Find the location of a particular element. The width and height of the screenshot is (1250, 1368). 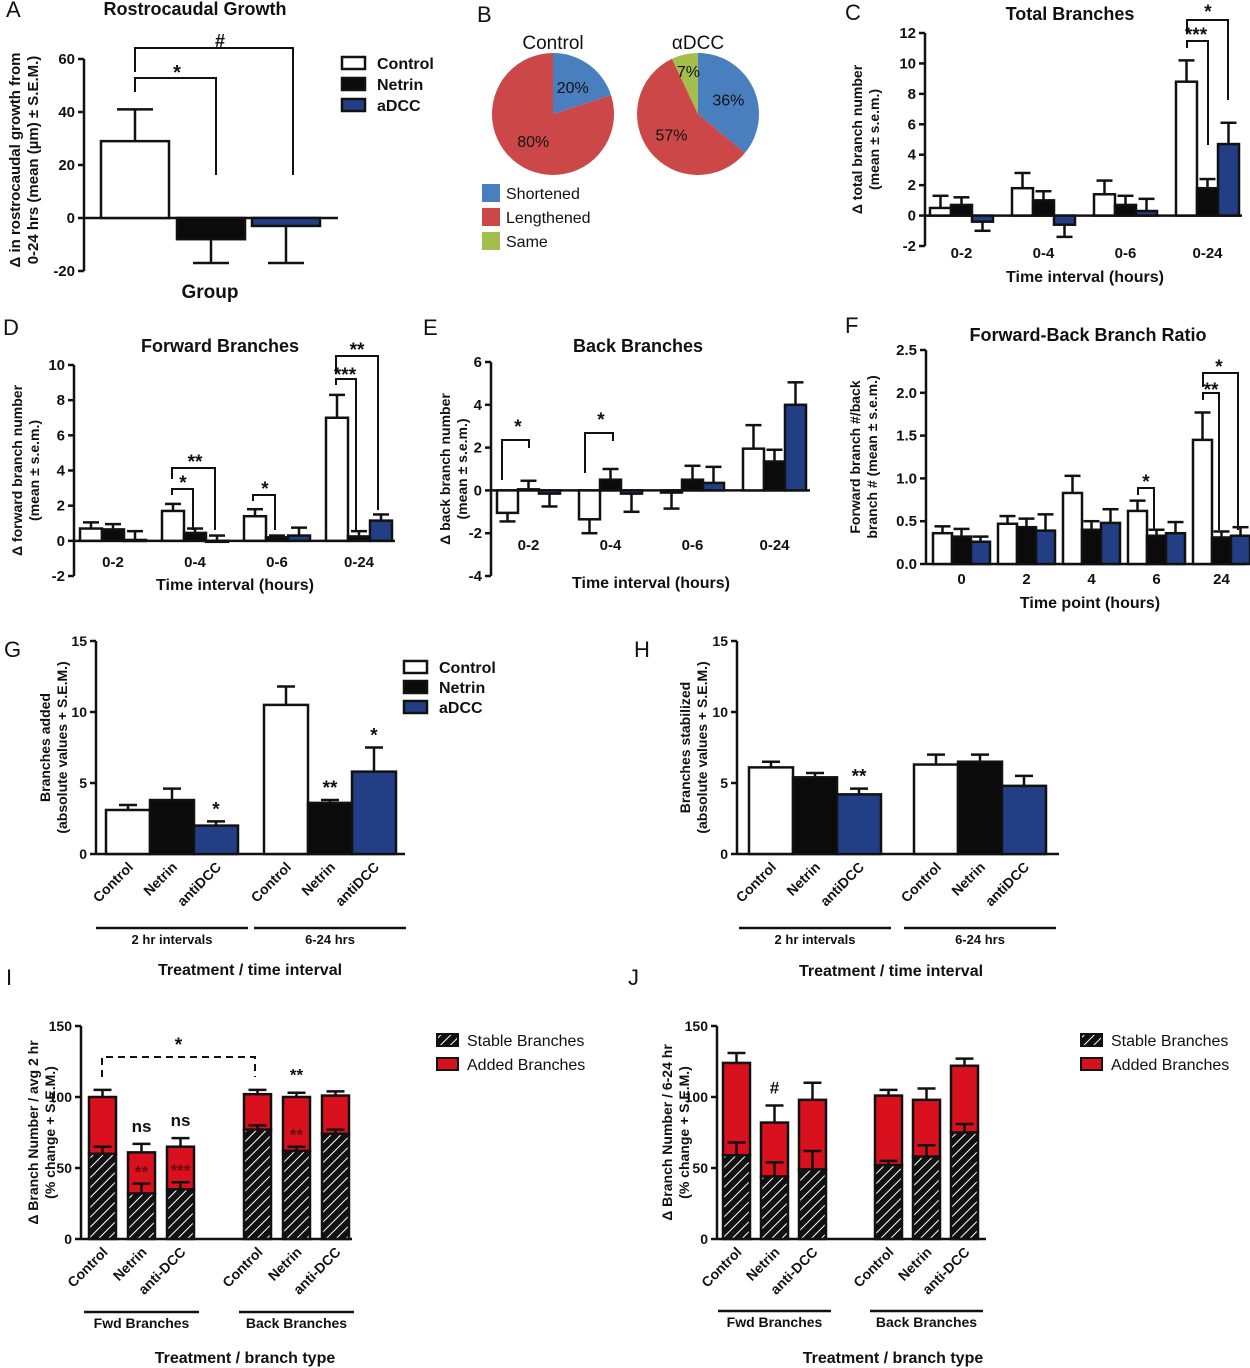

y-tick-label: 2 is located at coordinates (912, 185).